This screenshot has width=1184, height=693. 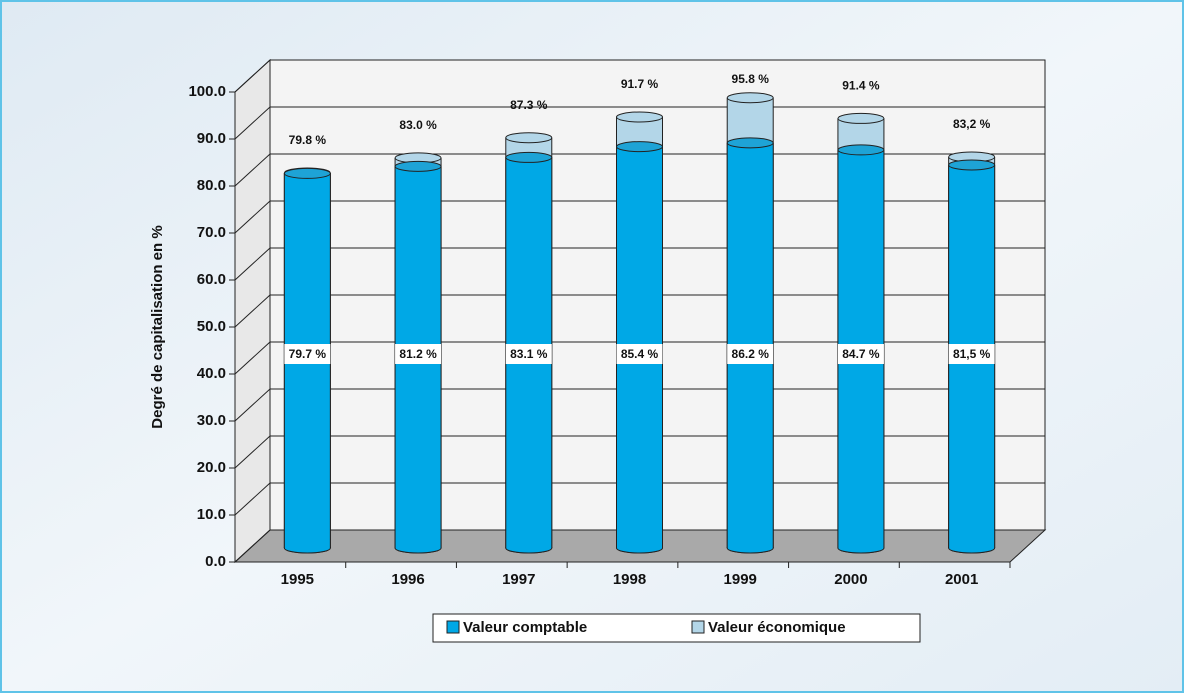 What do you see at coordinates (972, 124) in the screenshot?
I see `data-label: 83,2 %` at bounding box center [972, 124].